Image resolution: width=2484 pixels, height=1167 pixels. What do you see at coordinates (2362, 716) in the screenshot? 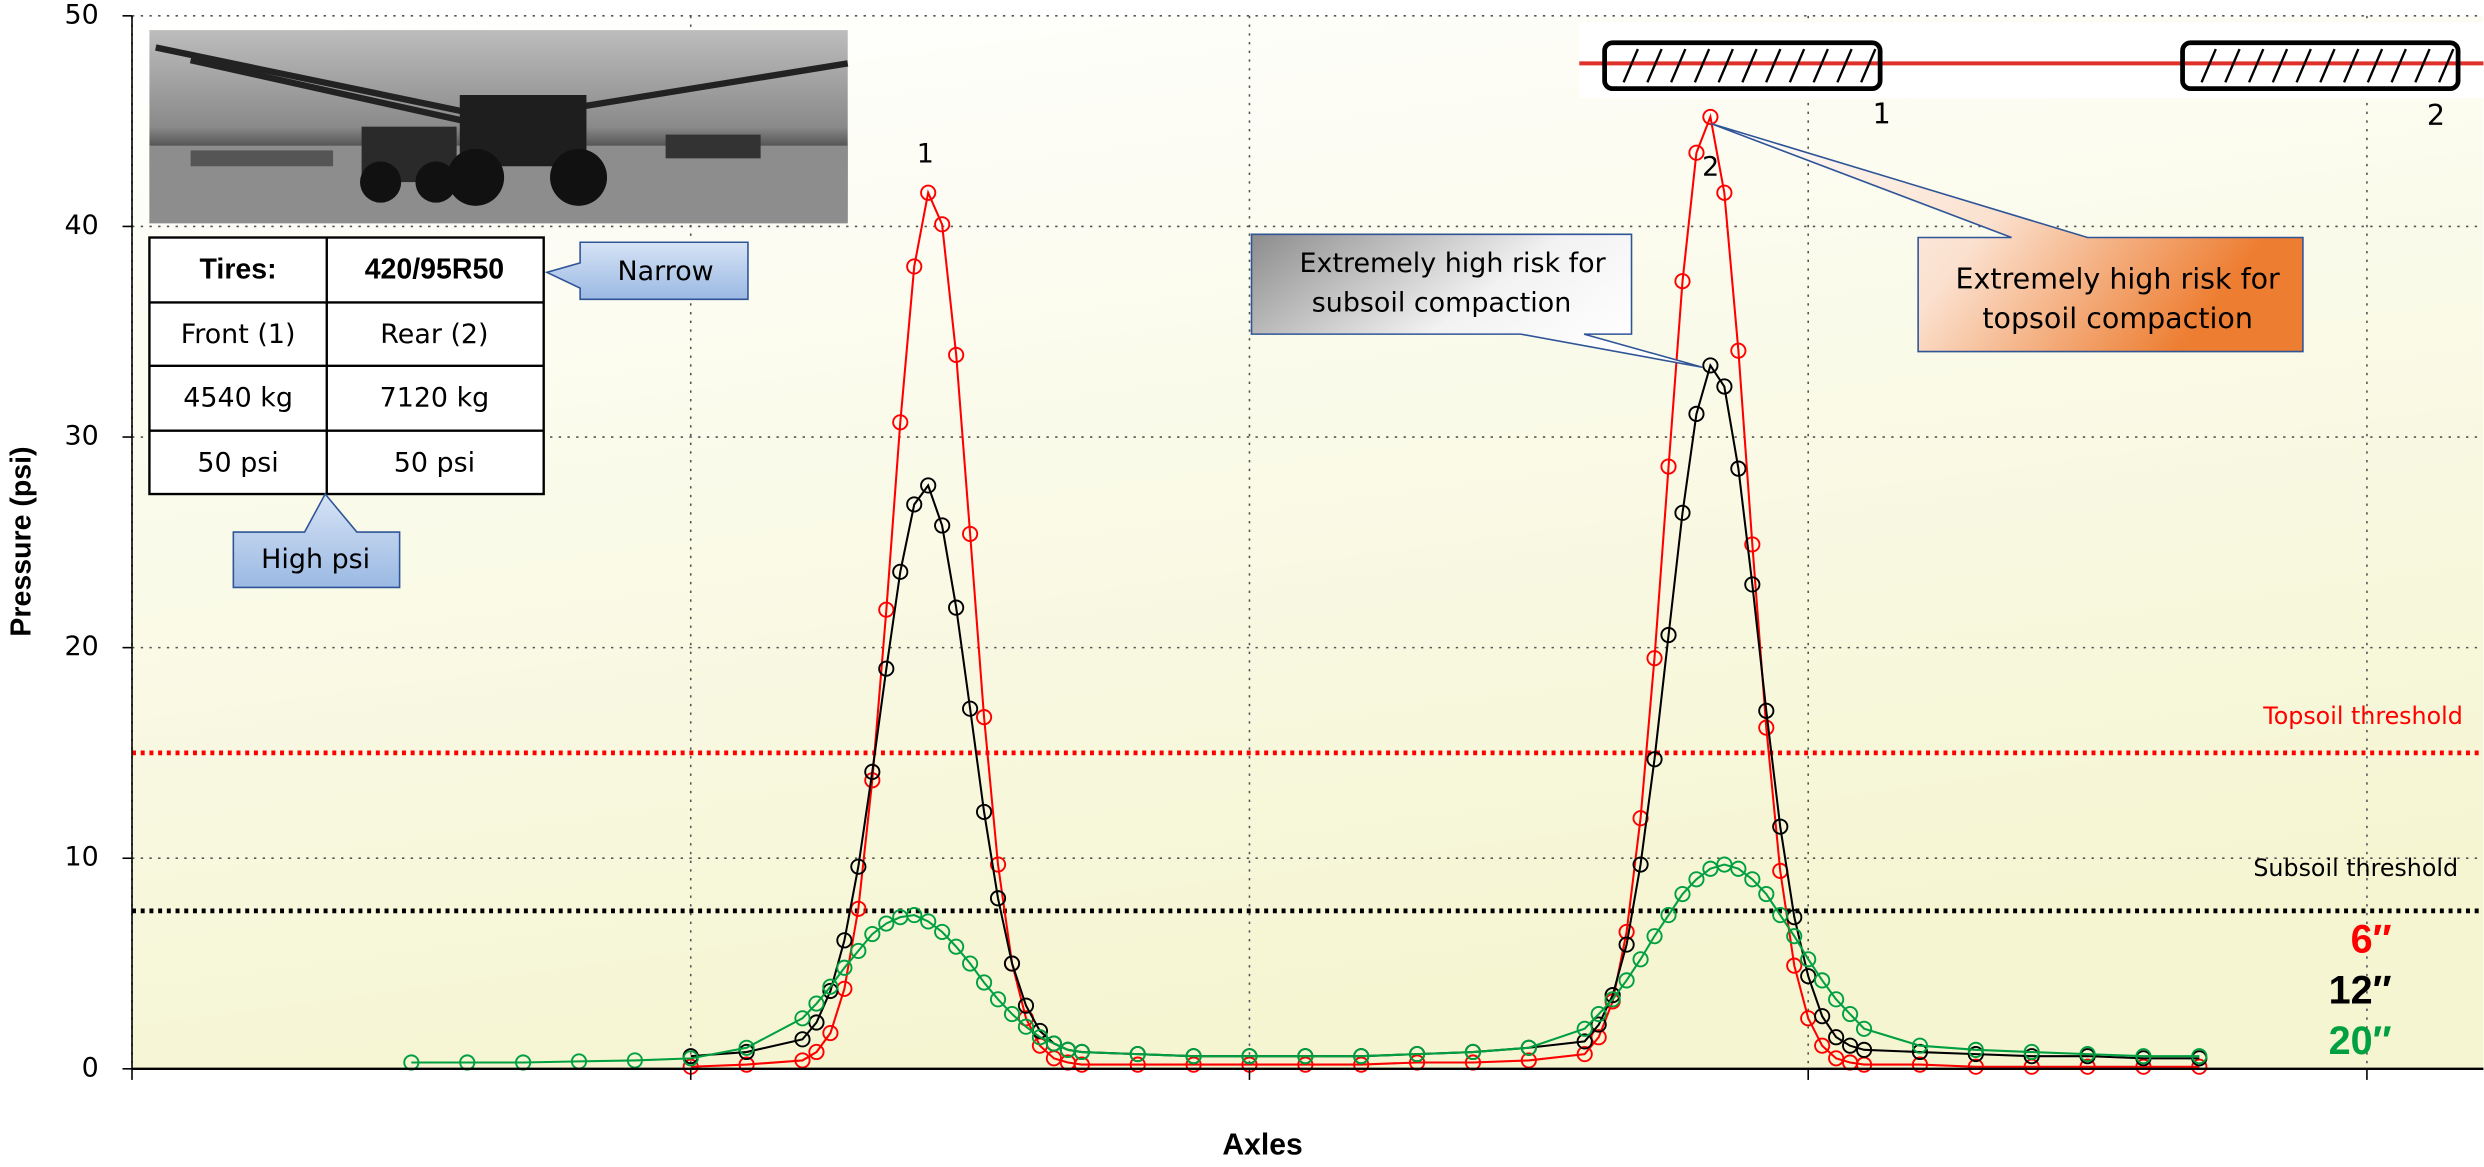
I see `threshold-label: Topsoil threshold` at bounding box center [2362, 716].